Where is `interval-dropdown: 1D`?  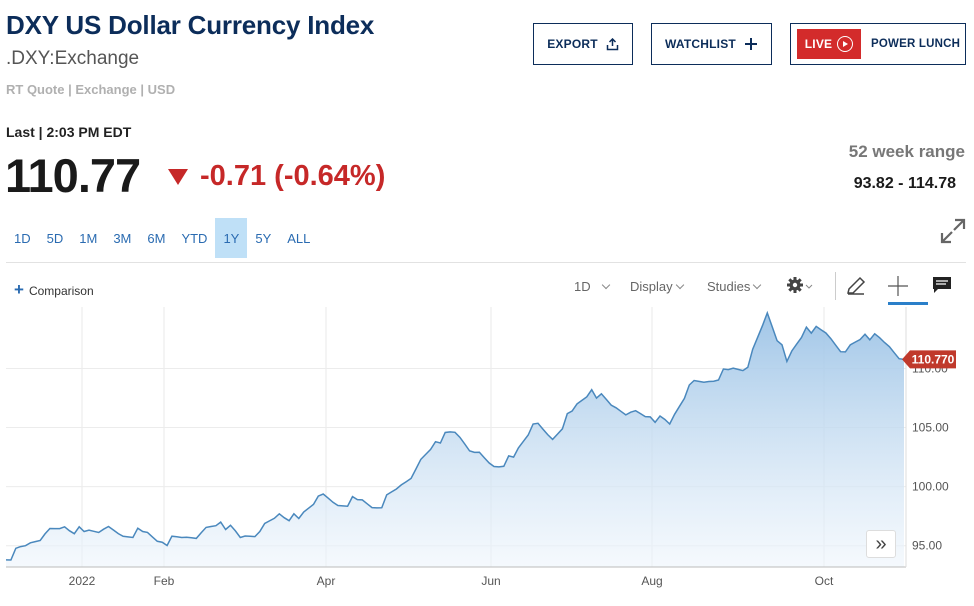
interval-dropdown: 1D is located at coordinates (592, 286).